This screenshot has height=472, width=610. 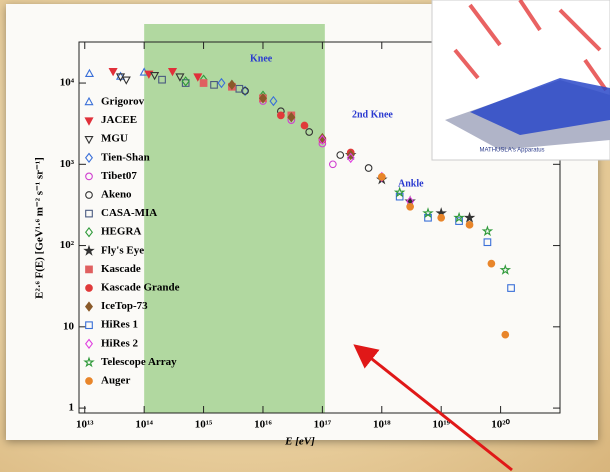 What do you see at coordinates (123, 102) in the screenshot?
I see `legend-label: Grigorov` at bounding box center [123, 102].